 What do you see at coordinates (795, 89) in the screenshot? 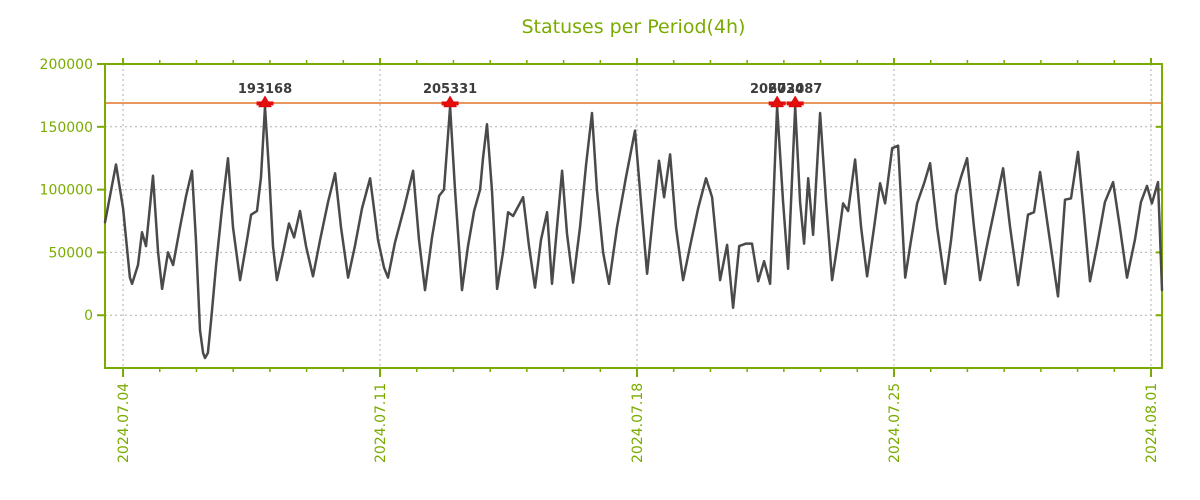
I see `peak-value-label: 202487` at bounding box center [795, 89].